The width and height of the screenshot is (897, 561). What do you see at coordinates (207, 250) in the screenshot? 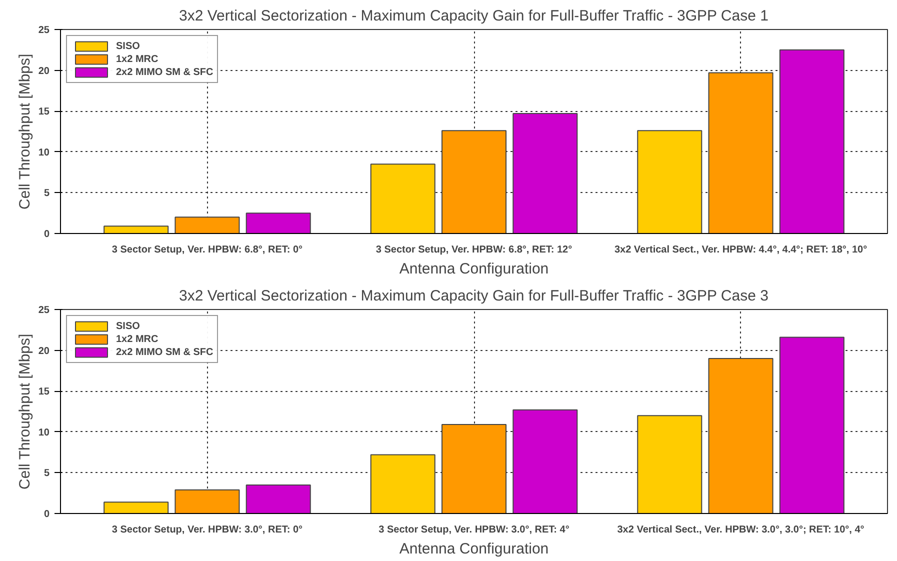
I see `x-tick-label: 3 Sector Setup, Ver. HPBW: 6.8°, RET: 0°` at bounding box center [207, 250].